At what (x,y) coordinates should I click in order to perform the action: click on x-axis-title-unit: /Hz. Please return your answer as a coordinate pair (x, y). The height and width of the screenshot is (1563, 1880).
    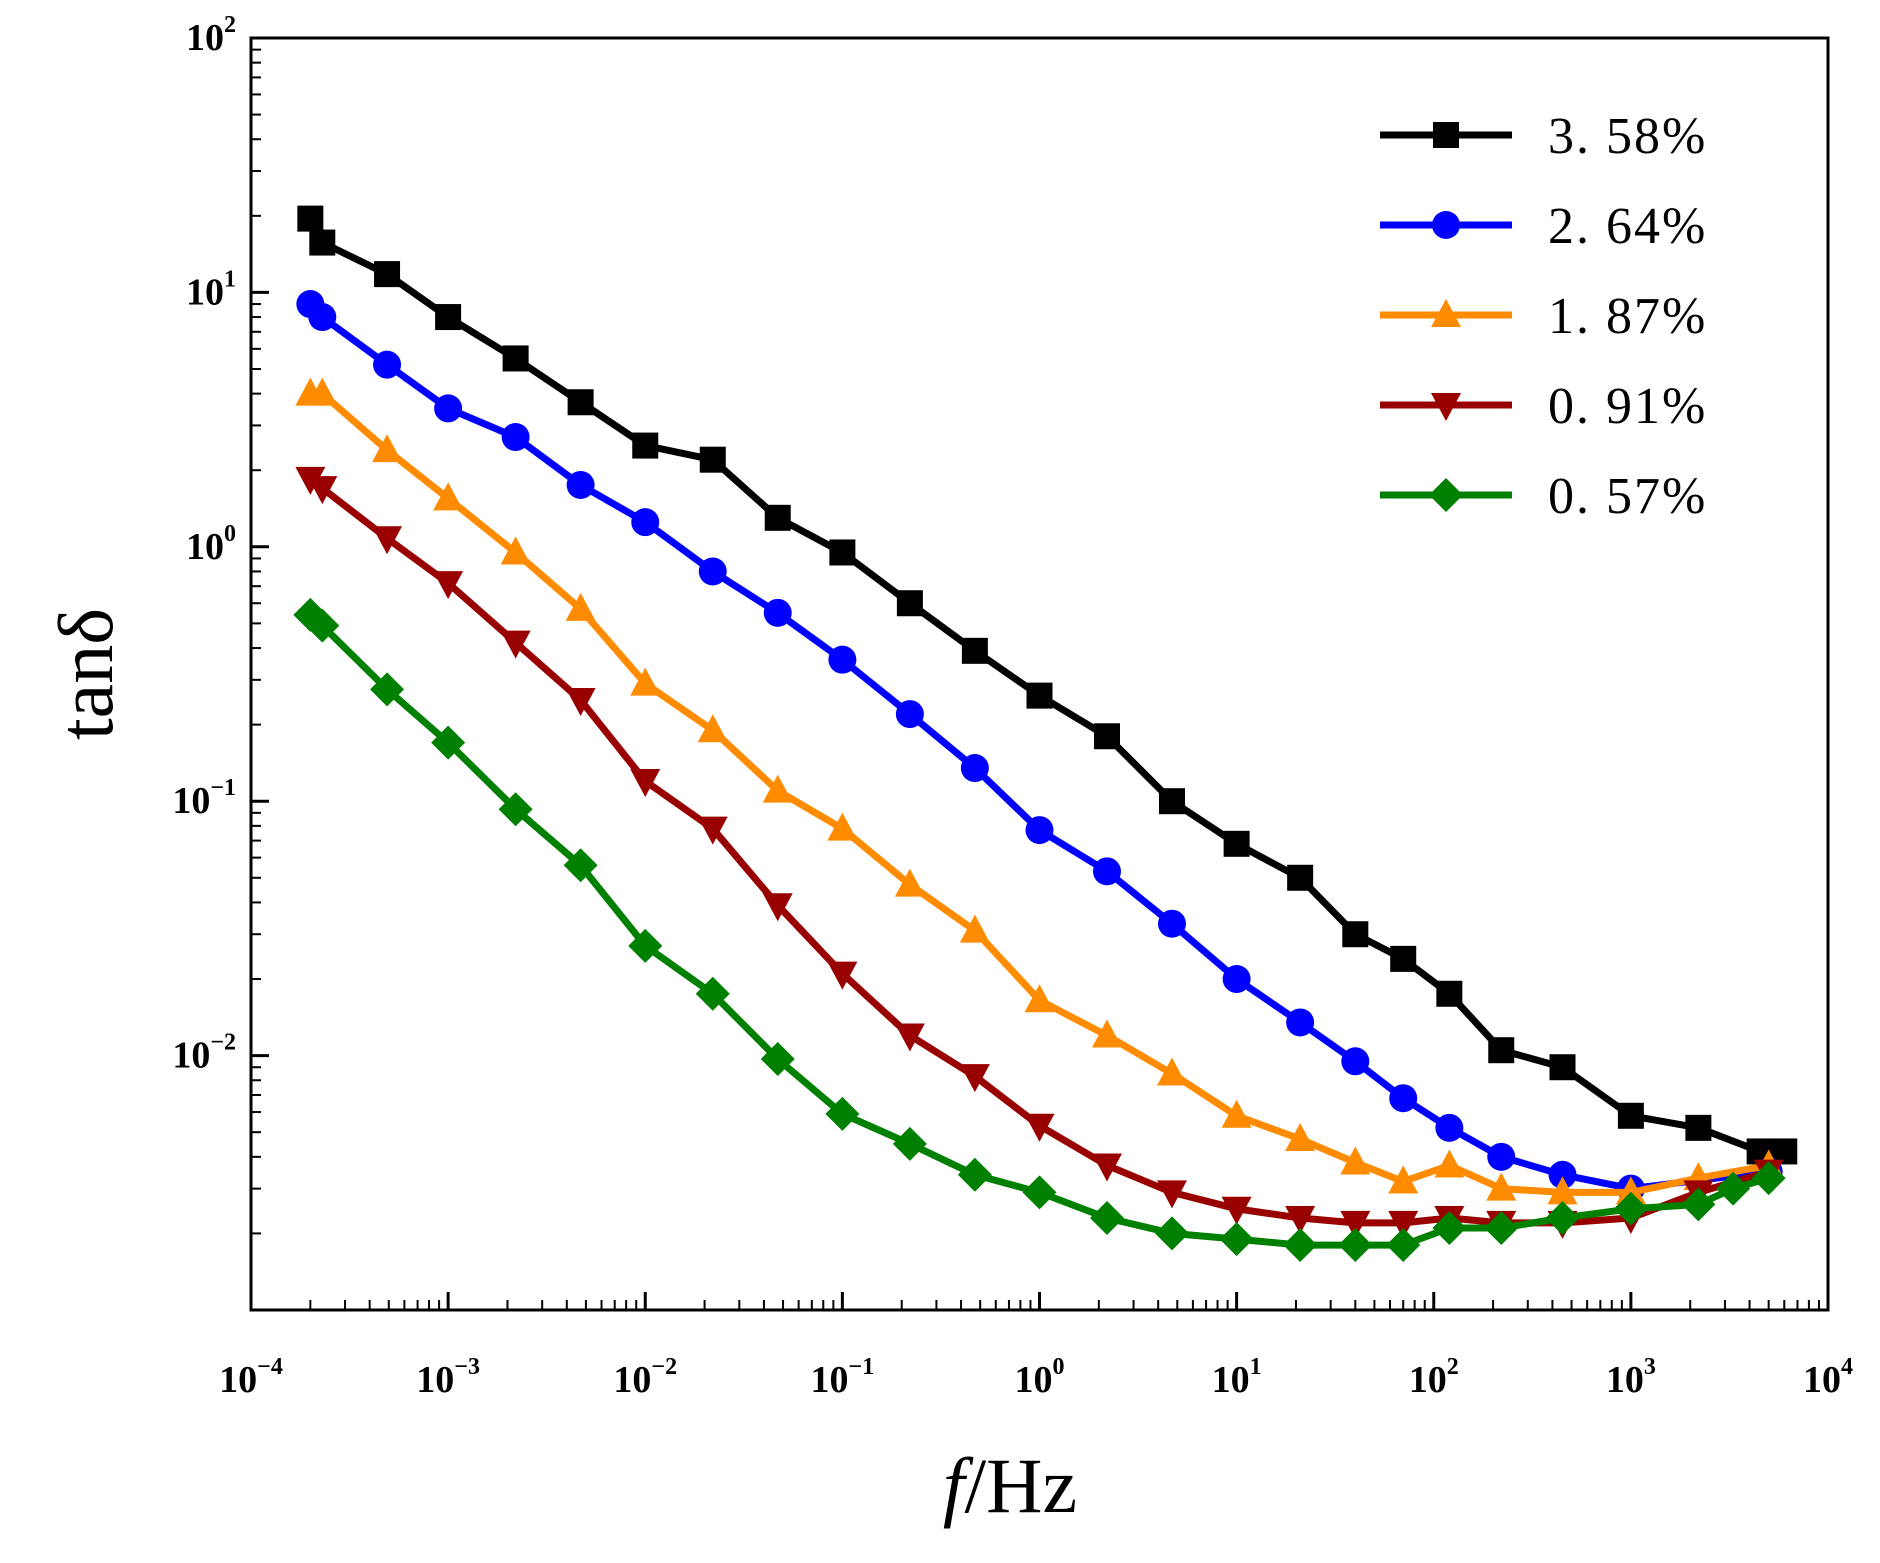
    Looking at the image, I should click on (1021, 1485).